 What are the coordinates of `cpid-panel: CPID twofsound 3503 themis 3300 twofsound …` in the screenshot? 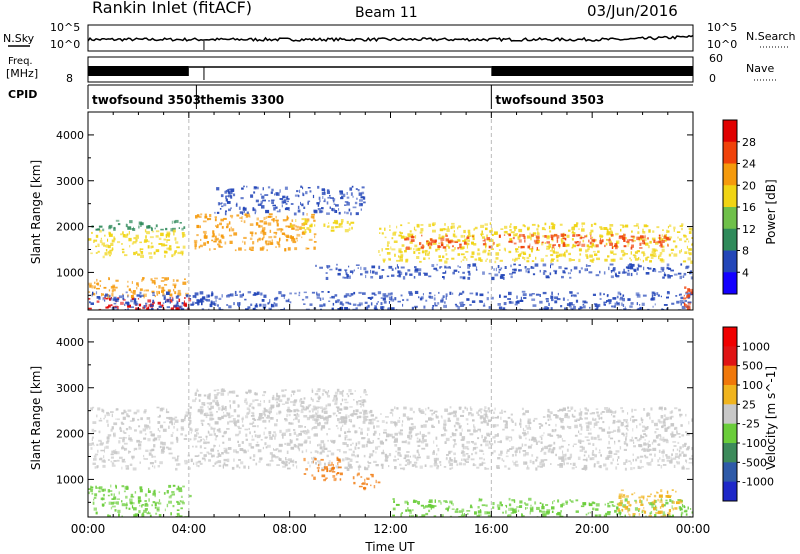 It's located at (350, 96).